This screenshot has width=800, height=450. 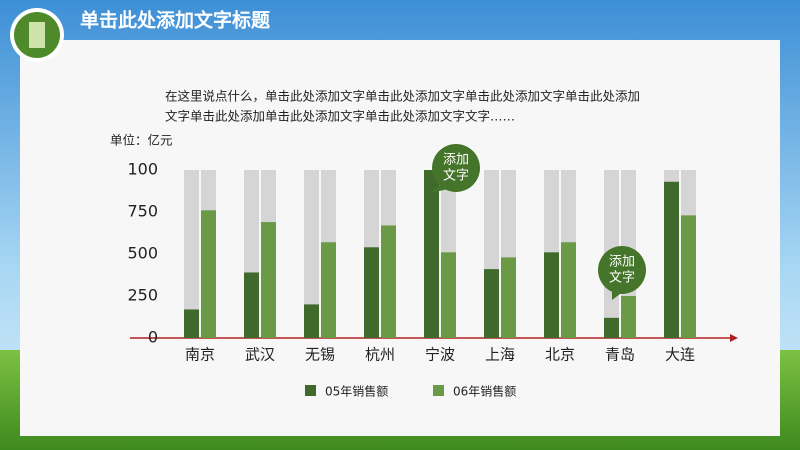 I want to click on axis-arrow, so click(x=734, y=338).